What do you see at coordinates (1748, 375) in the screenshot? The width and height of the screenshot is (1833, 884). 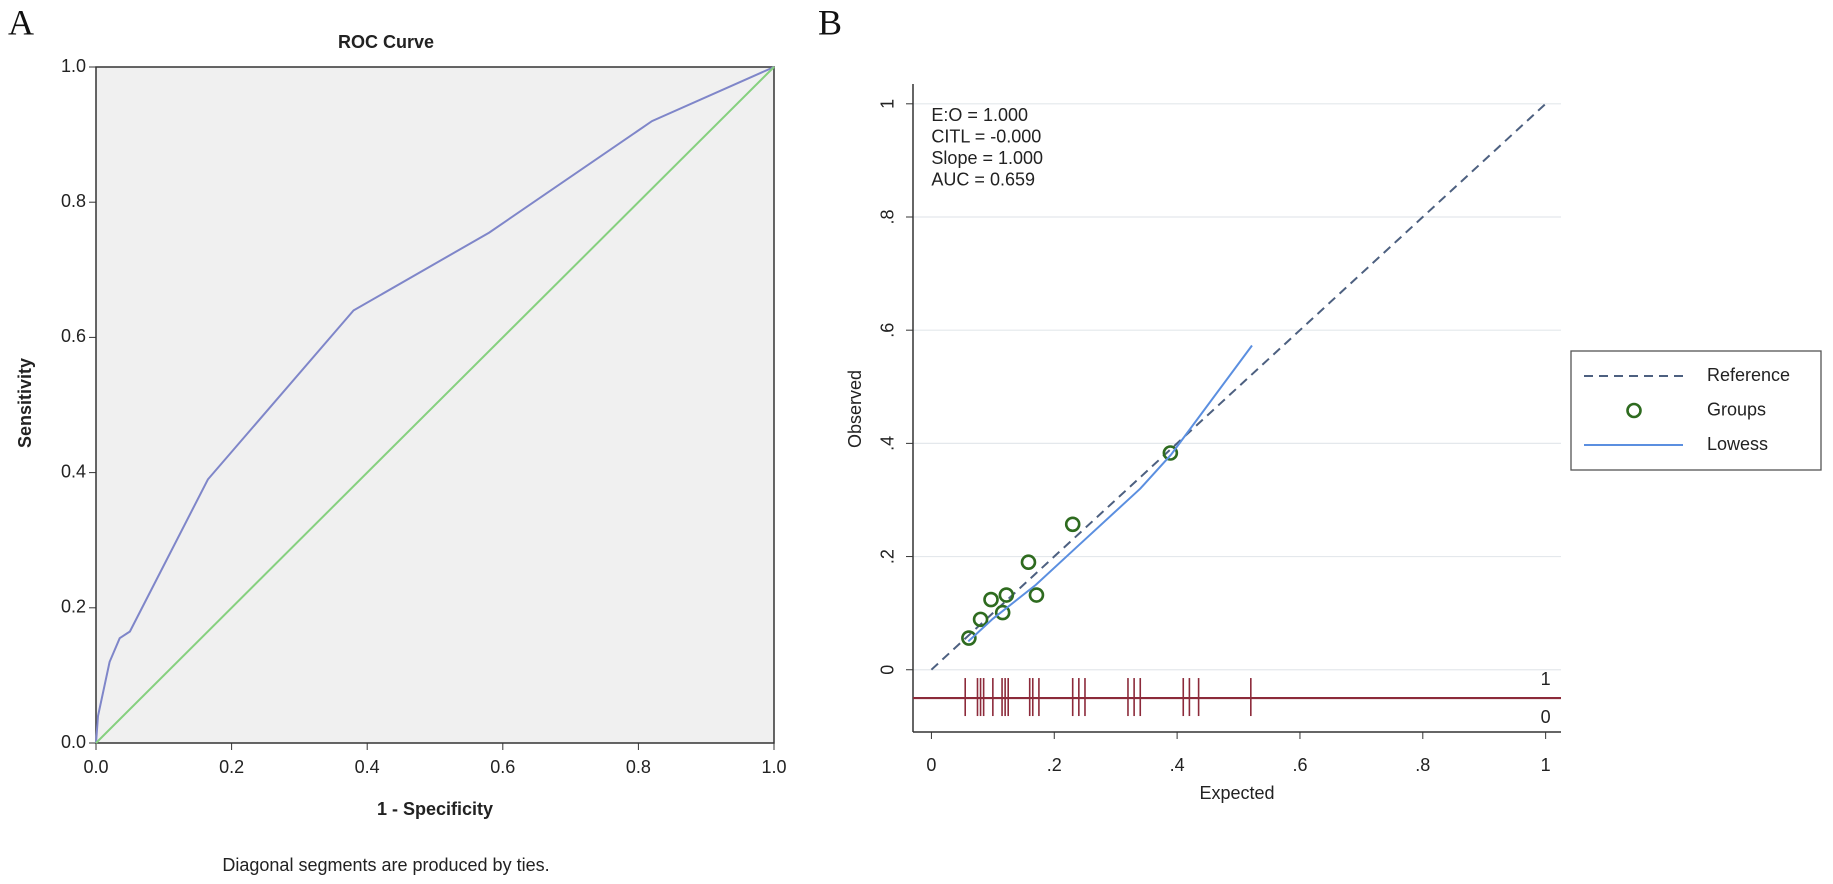 I see `legend-label: Reference` at bounding box center [1748, 375].